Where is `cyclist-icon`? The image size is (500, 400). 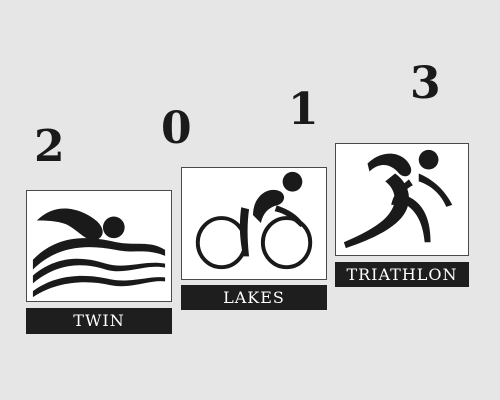
cyclist-icon is located at coordinates (254, 220).